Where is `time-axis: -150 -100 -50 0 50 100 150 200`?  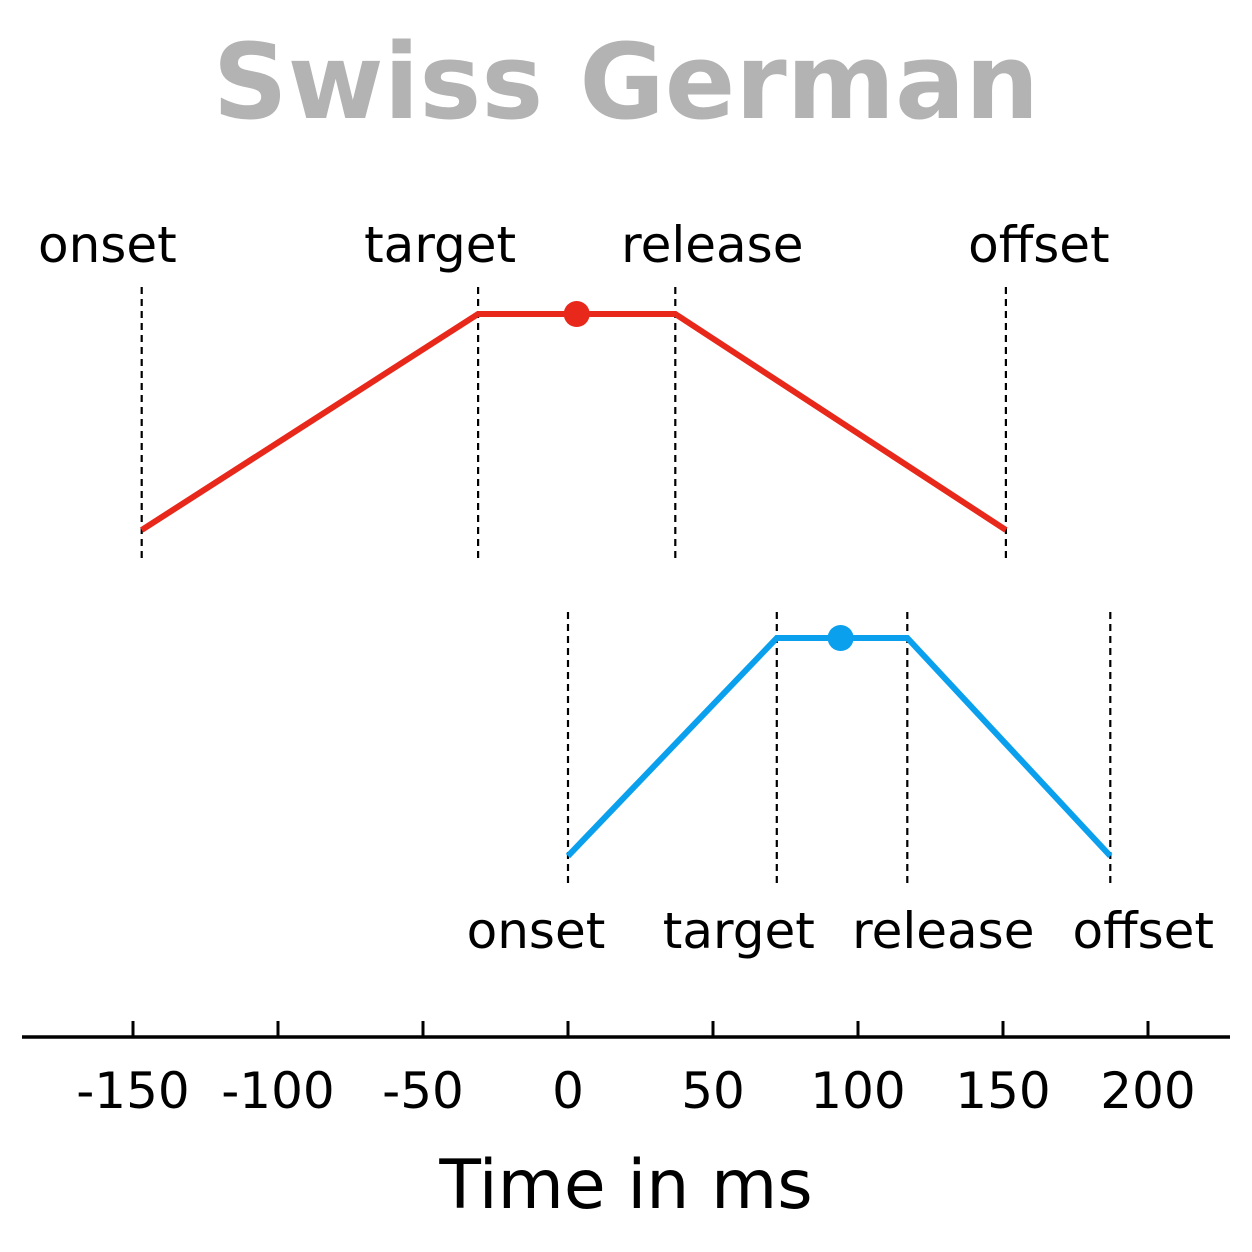 time-axis: -150 -100 -50 0 50 100 150 200 is located at coordinates (626, 1070).